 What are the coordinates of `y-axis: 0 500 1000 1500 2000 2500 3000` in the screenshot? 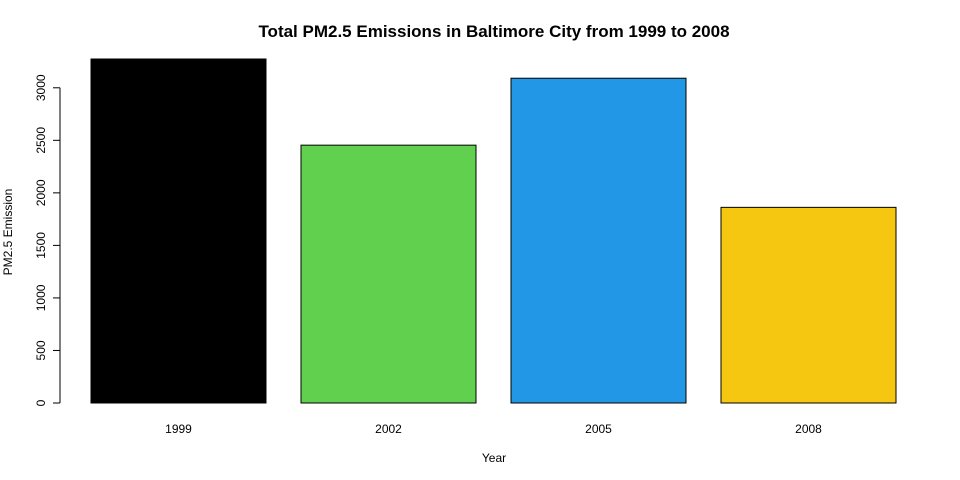 It's located at (47, 240).